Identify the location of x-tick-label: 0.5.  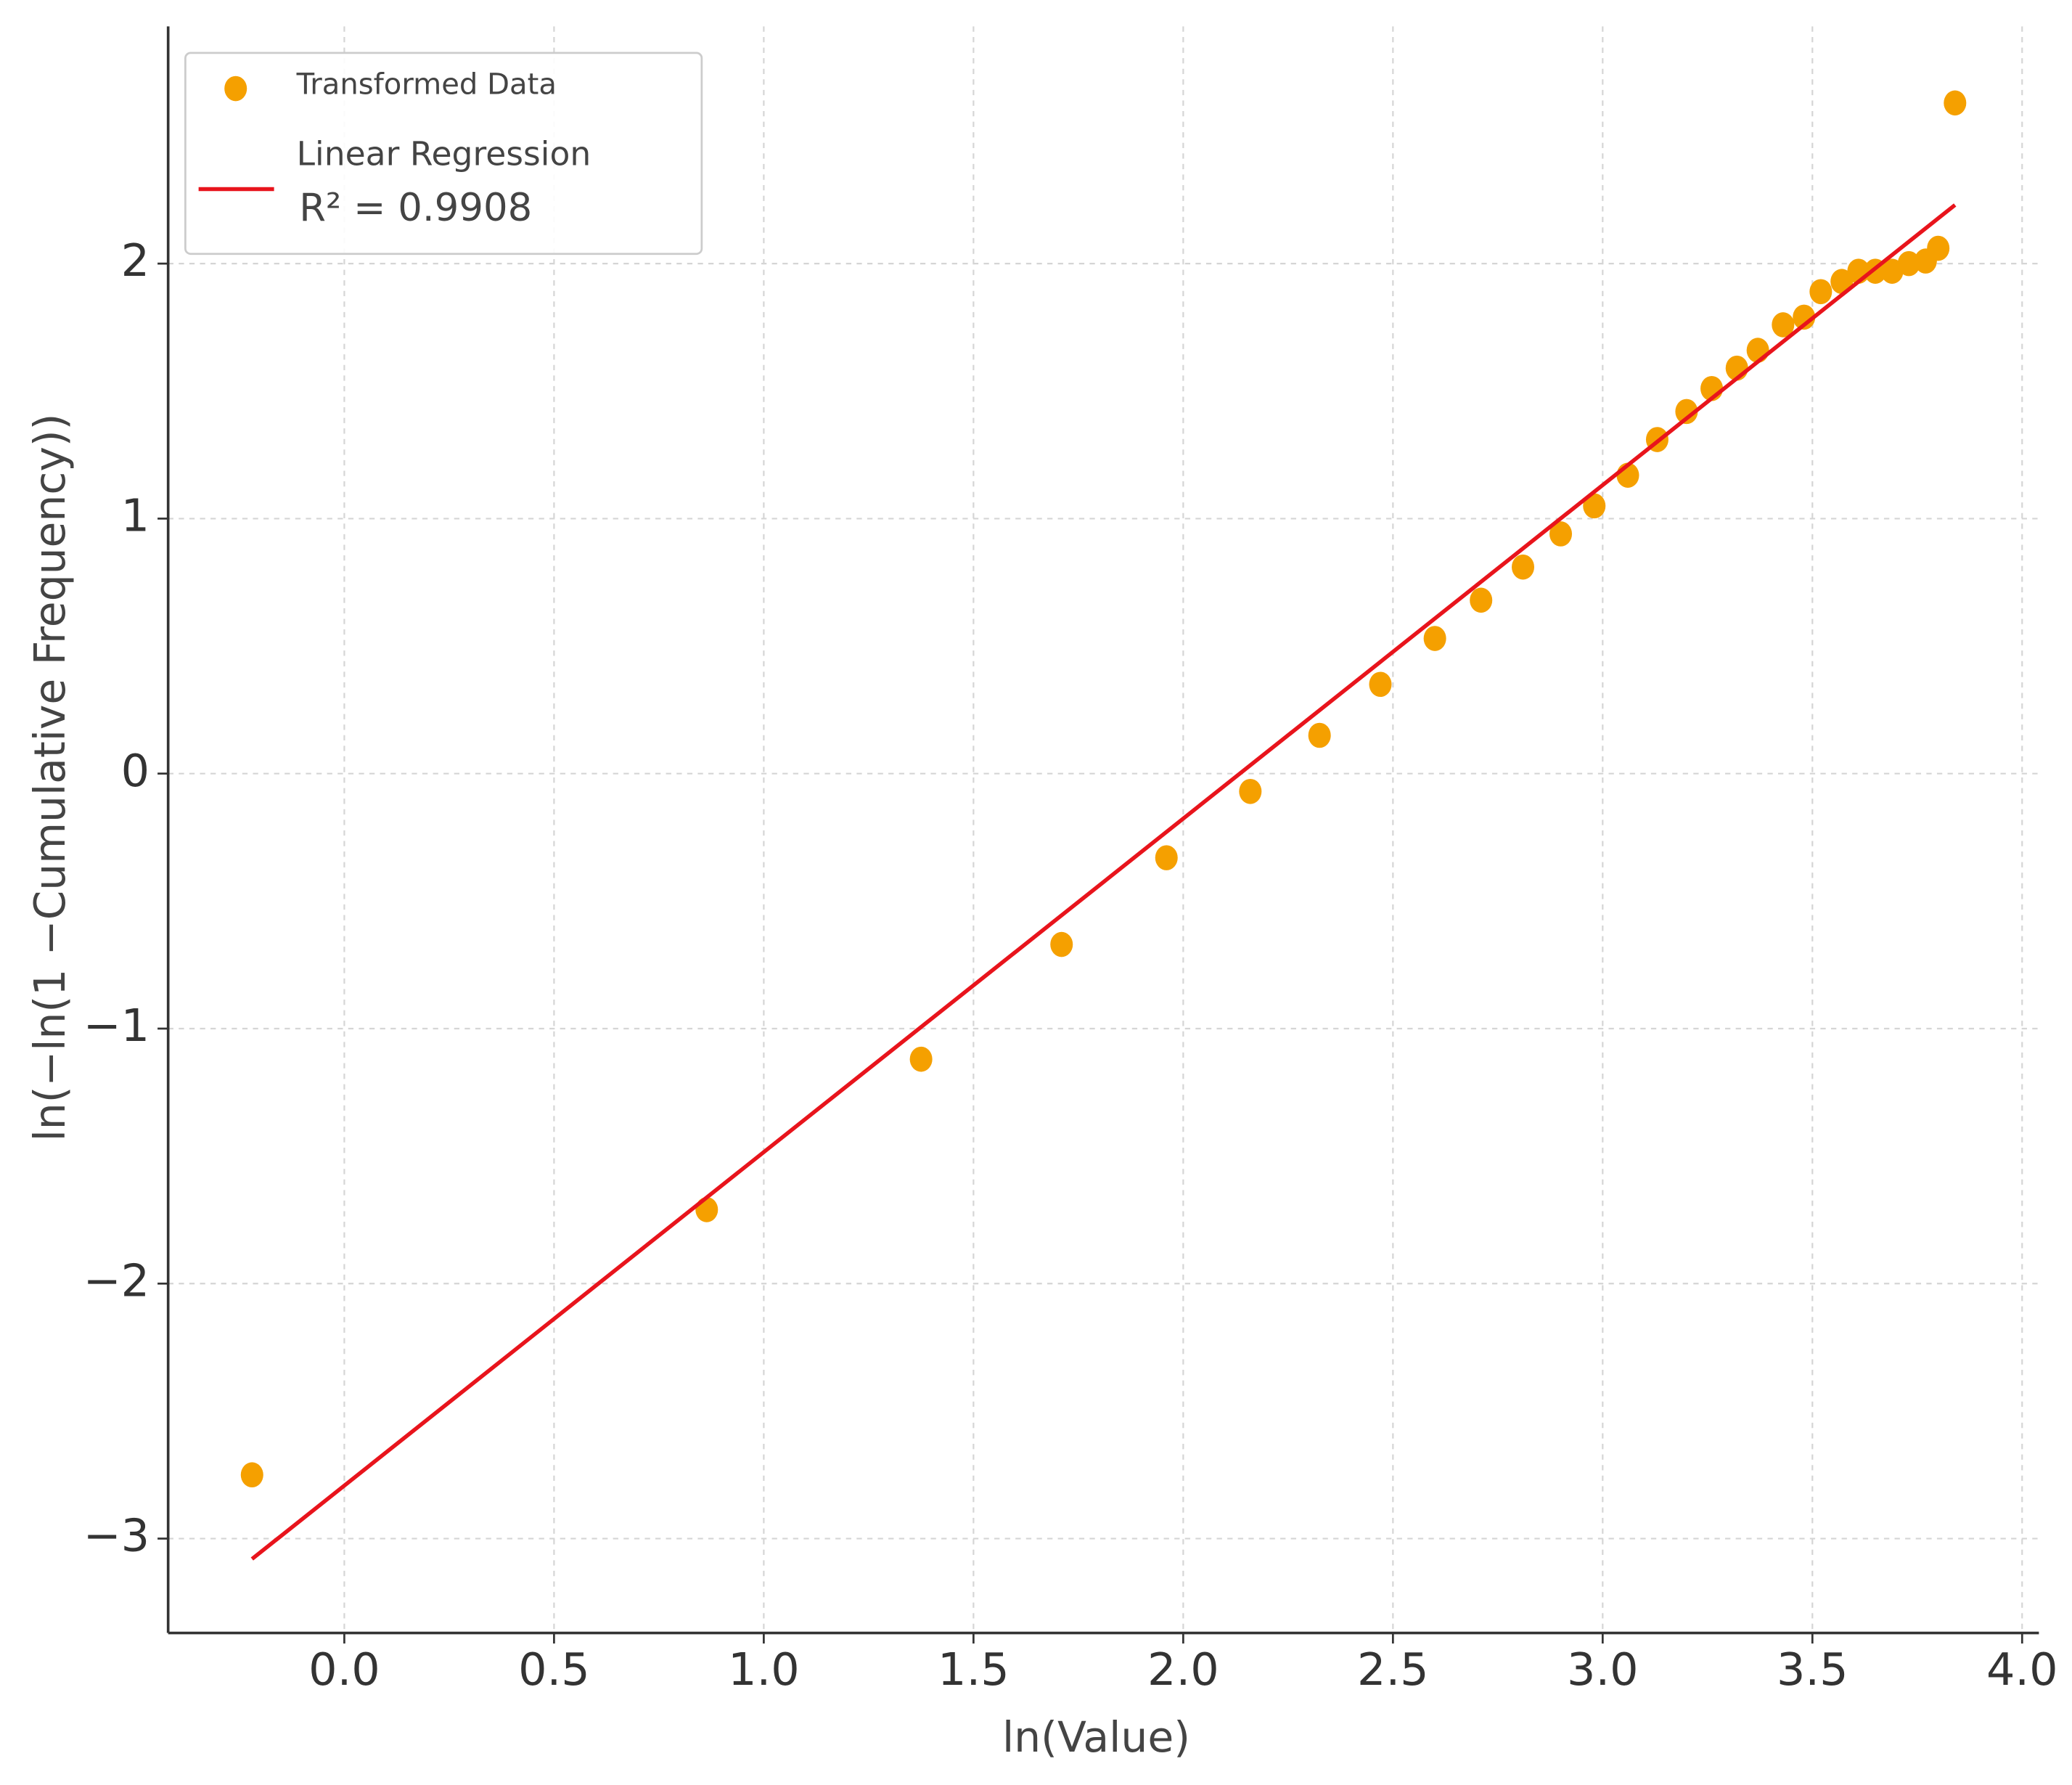
(554, 1670).